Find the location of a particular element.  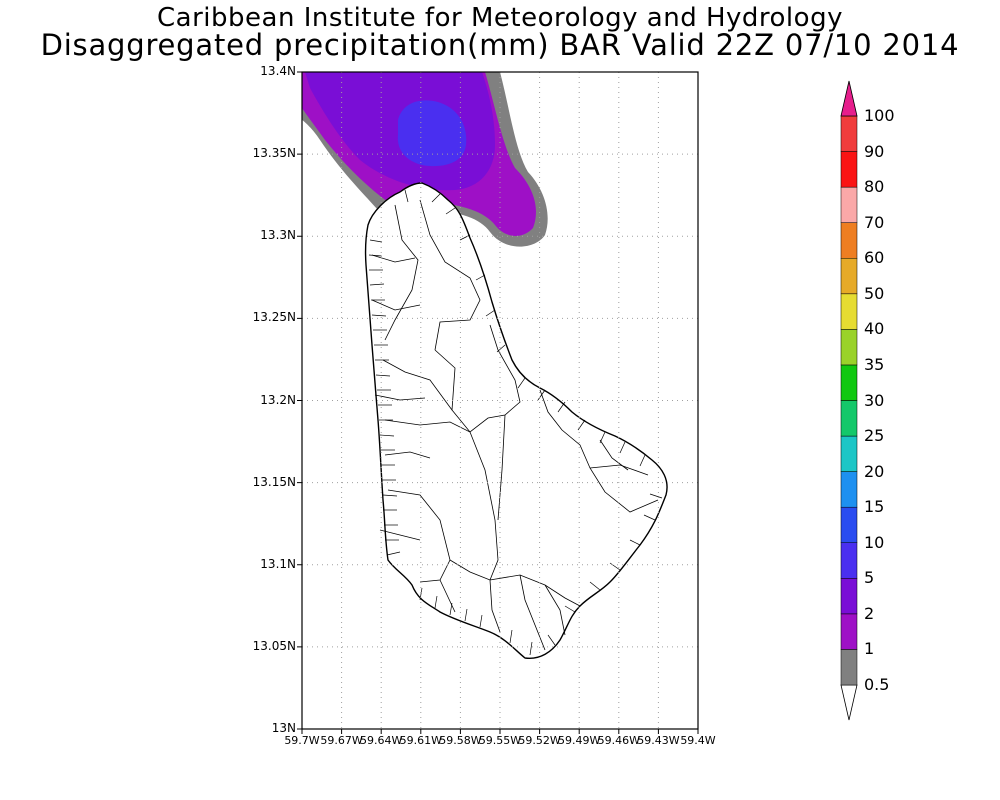

lon-tick-label: 59.52W is located at coordinates (539, 740).